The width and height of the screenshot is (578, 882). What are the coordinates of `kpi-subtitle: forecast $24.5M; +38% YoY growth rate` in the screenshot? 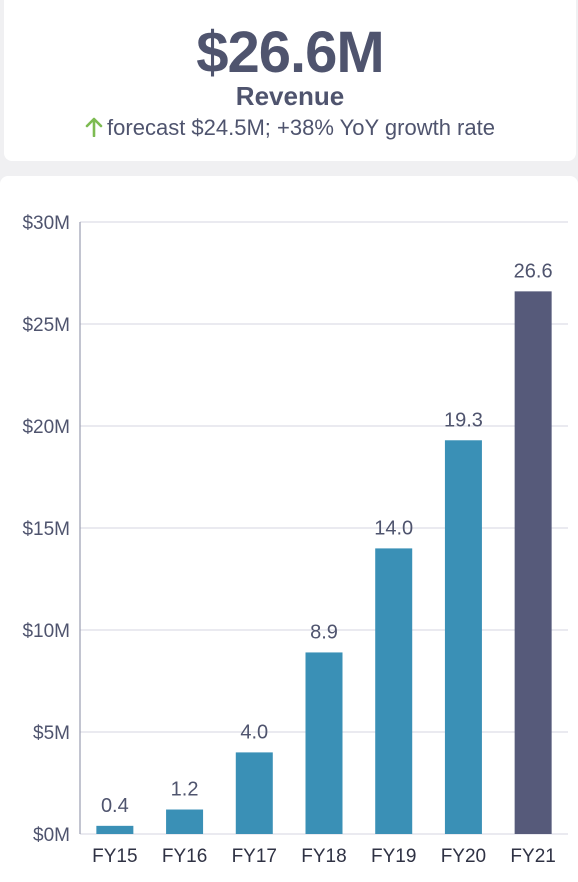 It's located at (301, 127).